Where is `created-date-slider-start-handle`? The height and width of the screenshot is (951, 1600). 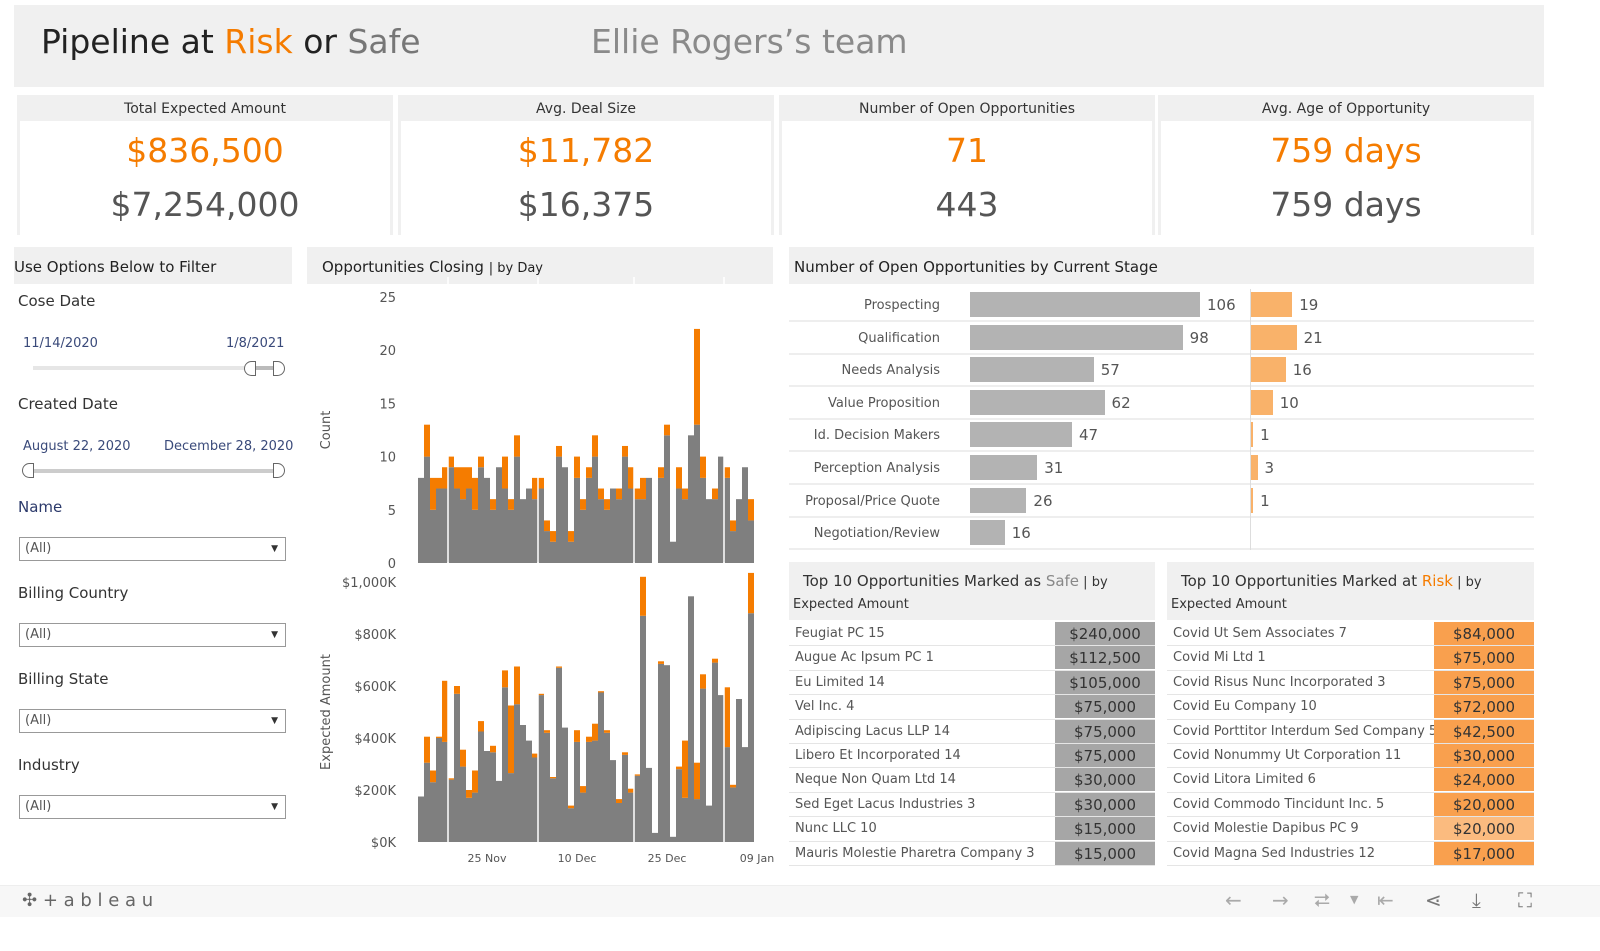 created-date-slider-start-handle is located at coordinates (28, 470).